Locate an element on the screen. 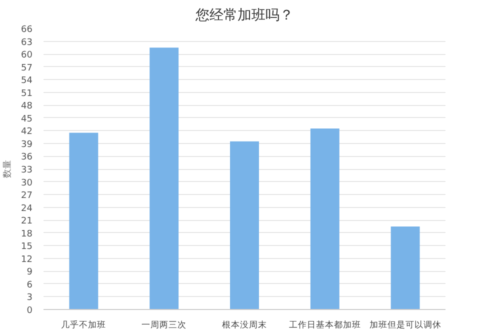 The image size is (500, 333). chart-title: 您经常加班吗？ is located at coordinates (244, 16).